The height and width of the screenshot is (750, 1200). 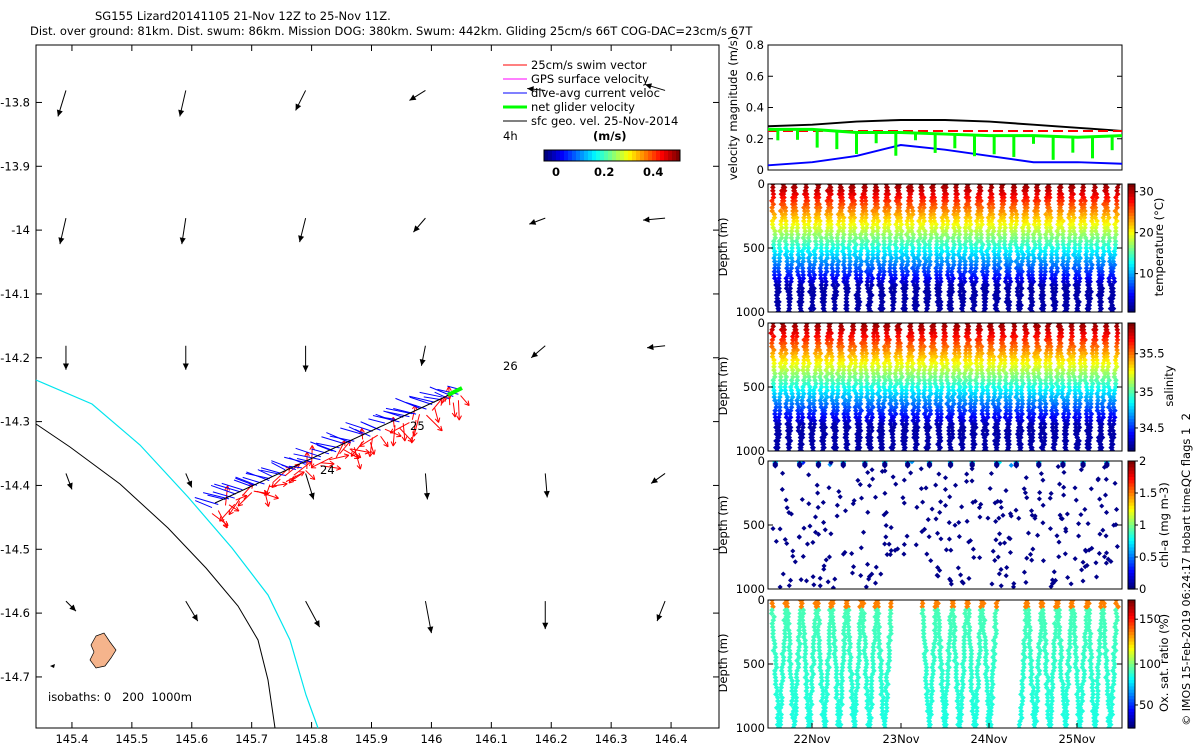 What do you see at coordinates (1131, 253) in the screenshot?
I see `profile-colorbar-segment` at bounding box center [1131, 253].